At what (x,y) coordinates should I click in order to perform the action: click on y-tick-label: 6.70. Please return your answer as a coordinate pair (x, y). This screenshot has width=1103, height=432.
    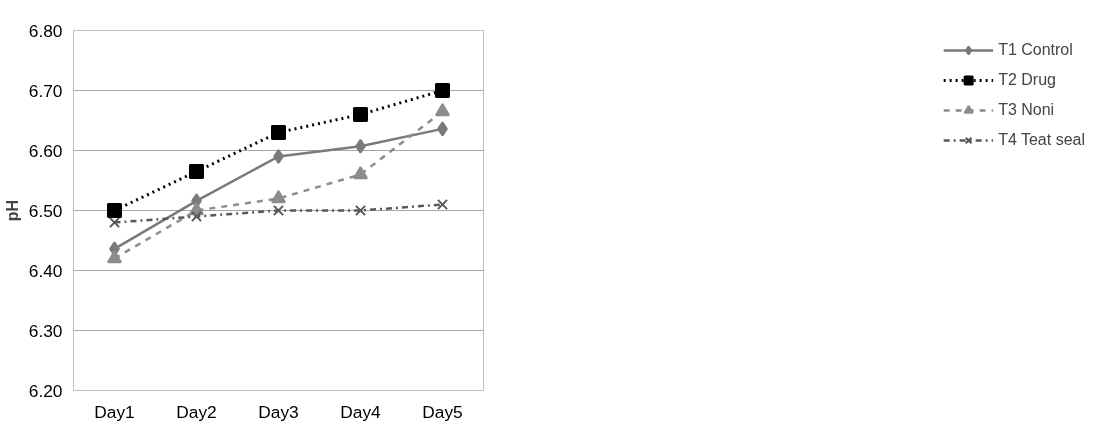
    Looking at the image, I should click on (45, 90).